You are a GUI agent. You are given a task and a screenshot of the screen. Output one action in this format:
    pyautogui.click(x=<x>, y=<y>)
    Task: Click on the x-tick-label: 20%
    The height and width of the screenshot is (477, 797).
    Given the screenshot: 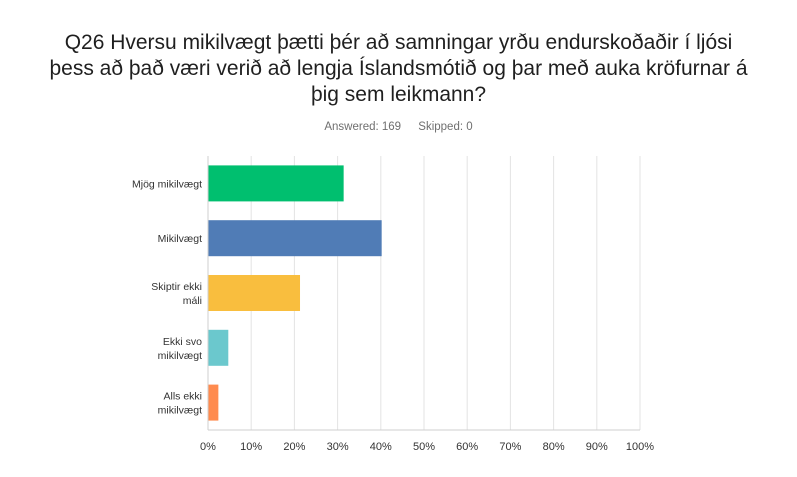 What is the action you would take?
    pyautogui.click(x=294, y=447)
    